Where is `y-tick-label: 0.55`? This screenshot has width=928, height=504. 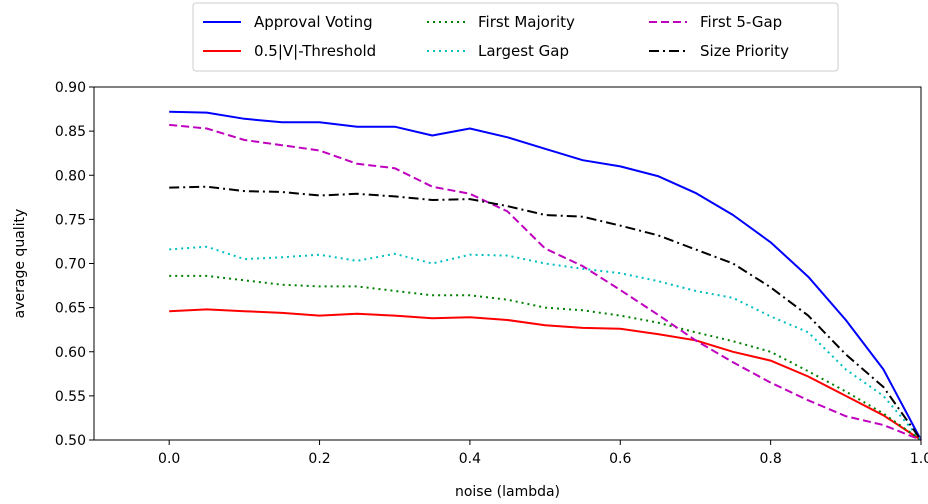
y-tick-label: 0.55 is located at coordinates (70, 397).